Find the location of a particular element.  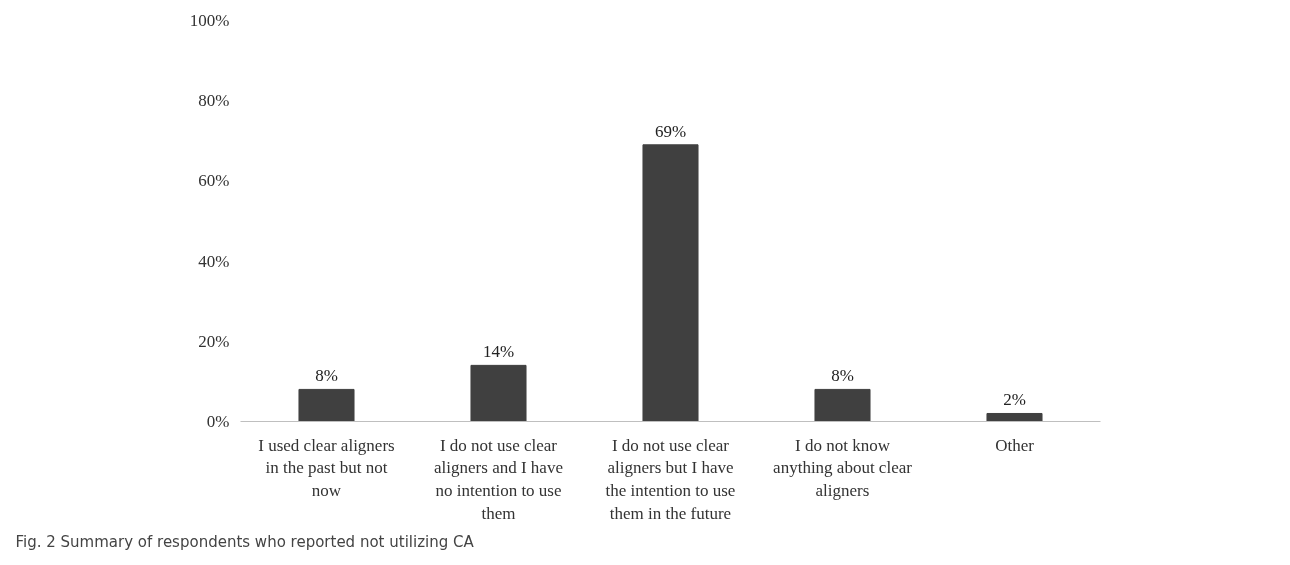

x-tick-label: Other is located at coordinates (1015, 445).